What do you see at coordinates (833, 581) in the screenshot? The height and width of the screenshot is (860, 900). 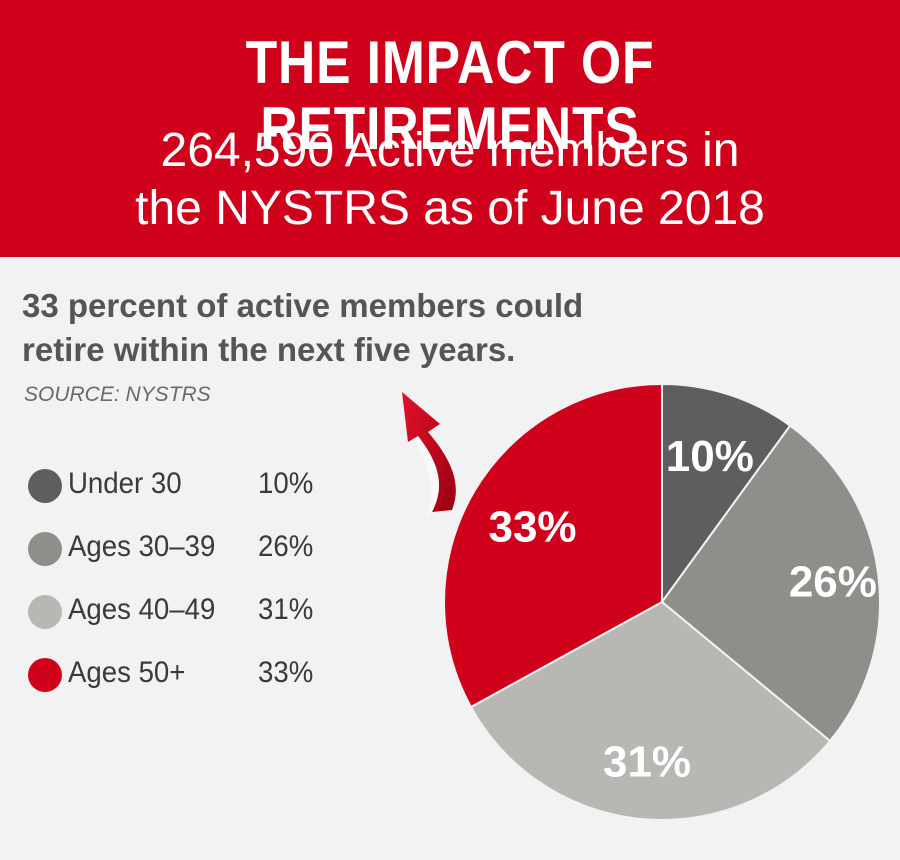 I see `pie-slice-label: 26%` at bounding box center [833, 581].